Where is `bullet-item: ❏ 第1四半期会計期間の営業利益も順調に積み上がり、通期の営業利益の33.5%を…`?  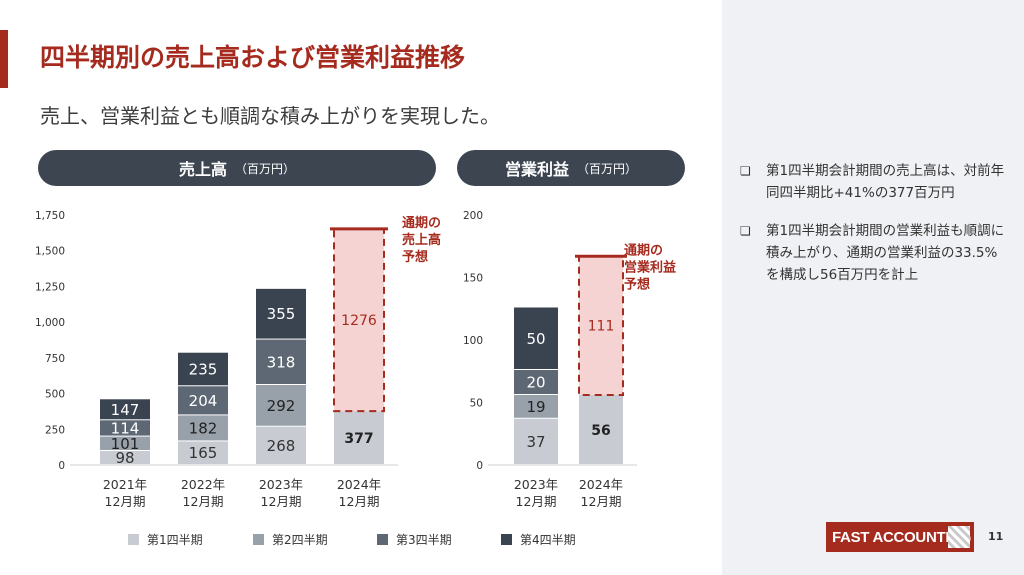 bullet-item: ❏ 第1四半期会計期間の営業利益も順調に積み上がり、通期の営業利益の33.5%を… is located at coordinates (875, 253).